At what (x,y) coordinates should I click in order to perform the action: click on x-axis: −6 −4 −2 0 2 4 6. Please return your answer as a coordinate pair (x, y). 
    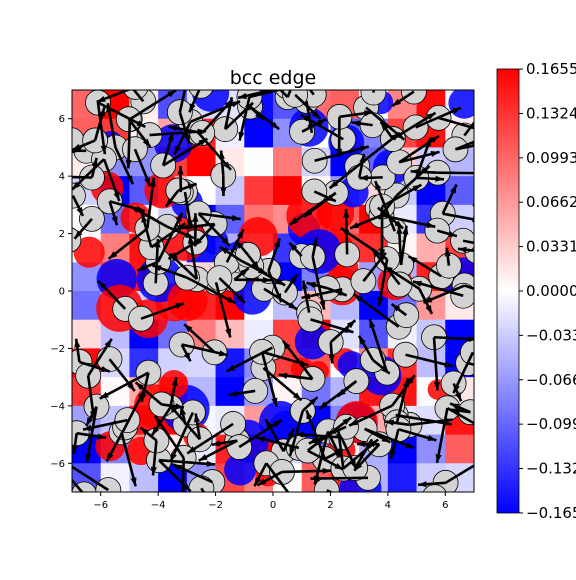
    Looking at the image, I should click on (270, 501).